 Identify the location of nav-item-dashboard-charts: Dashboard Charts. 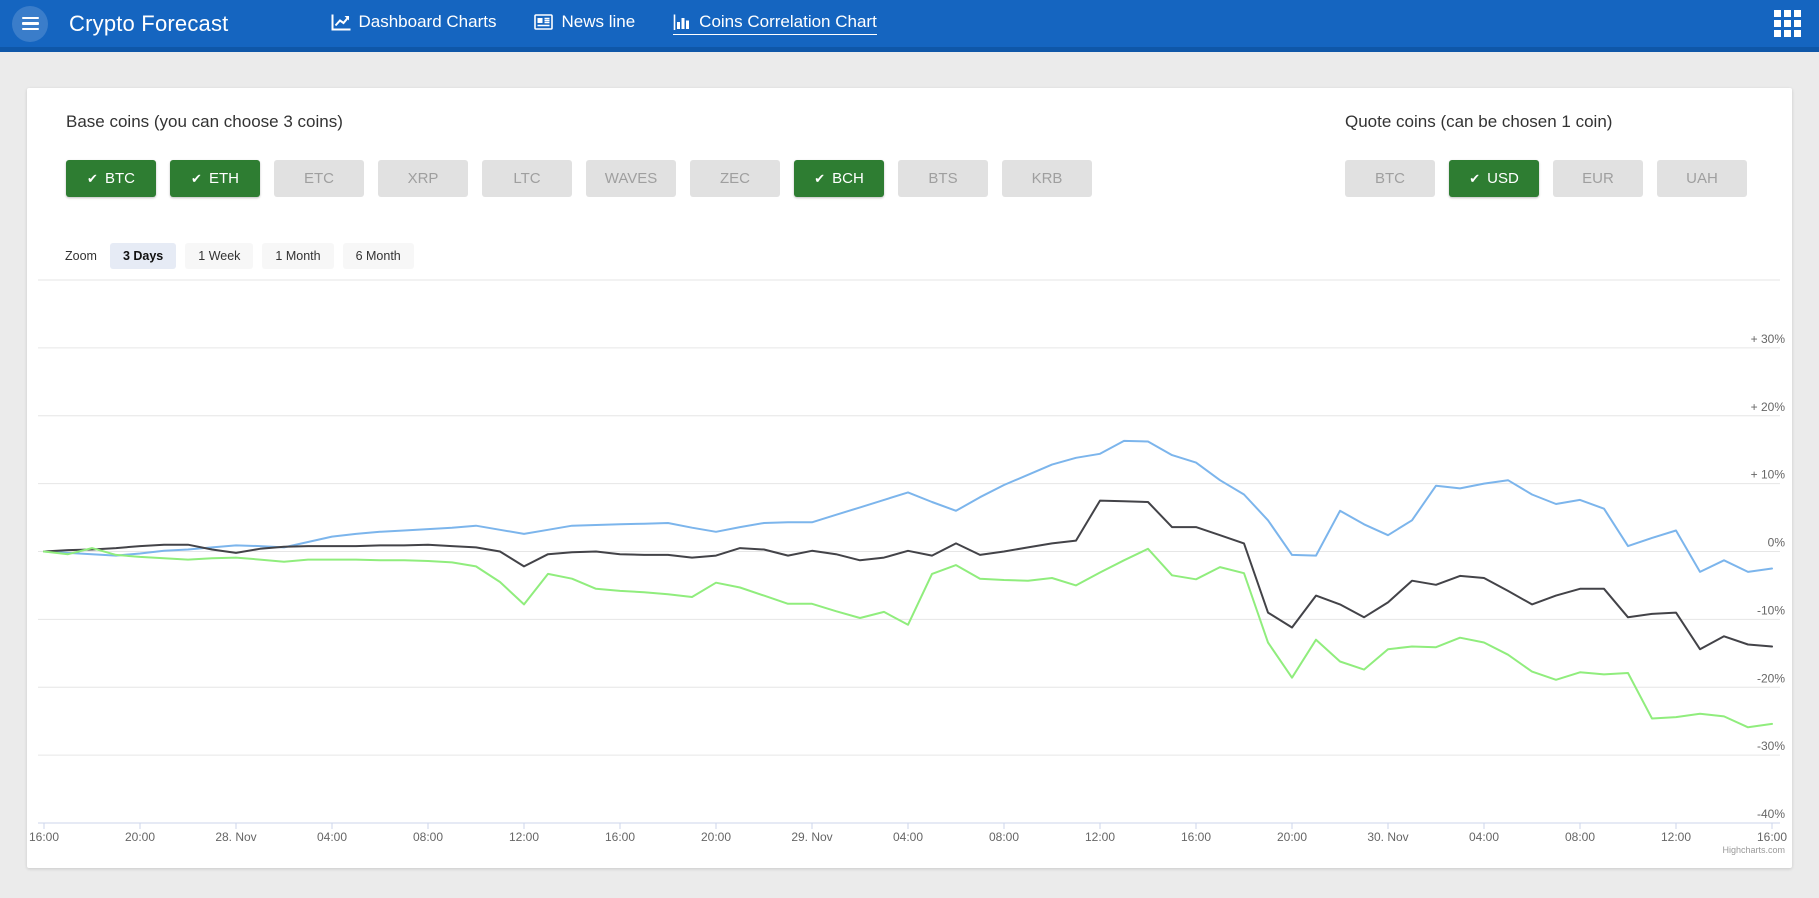
(414, 23).